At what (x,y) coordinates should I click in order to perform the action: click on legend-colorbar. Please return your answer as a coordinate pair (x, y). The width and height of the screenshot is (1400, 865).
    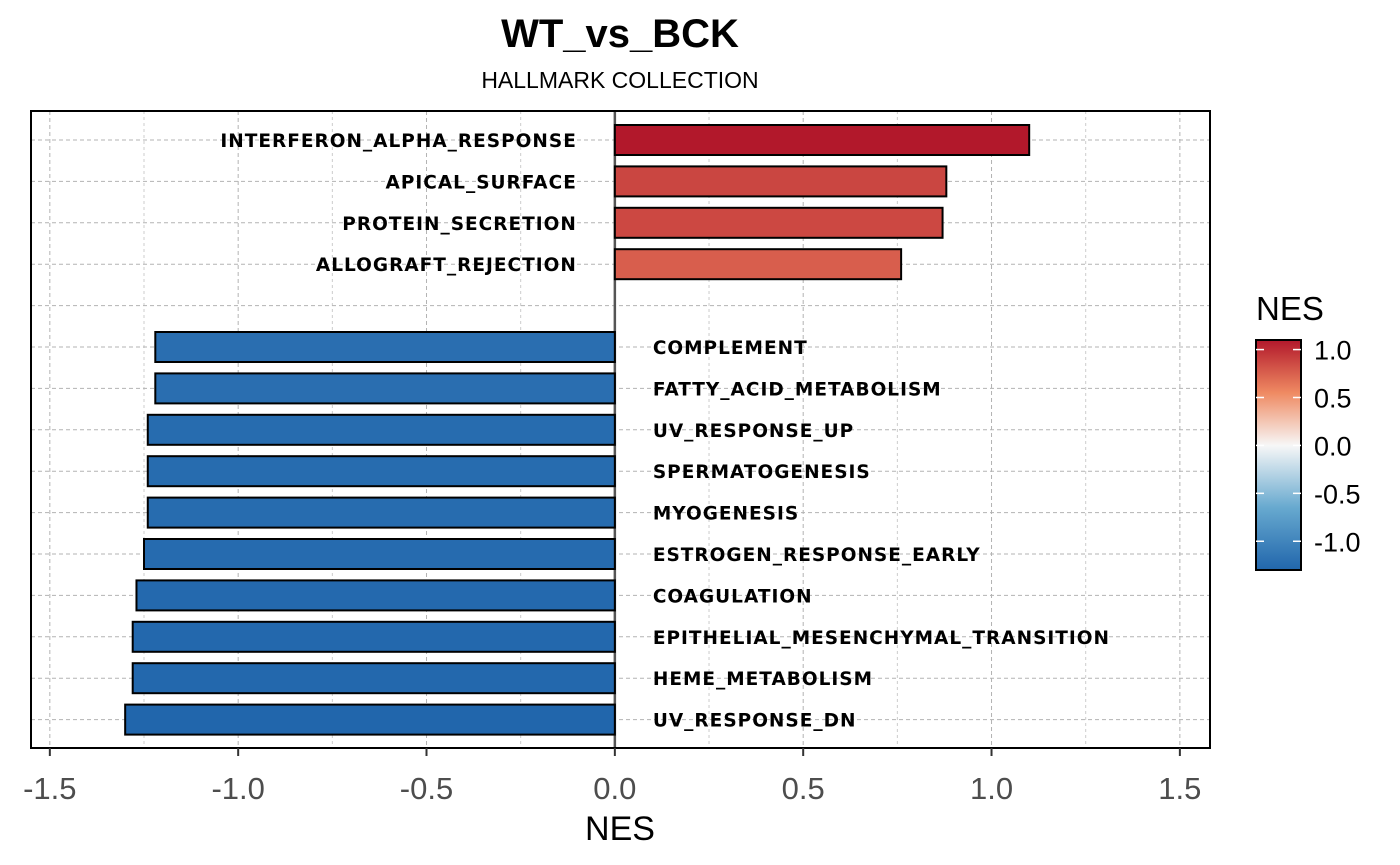
    Looking at the image, I should click on (1278, 455).